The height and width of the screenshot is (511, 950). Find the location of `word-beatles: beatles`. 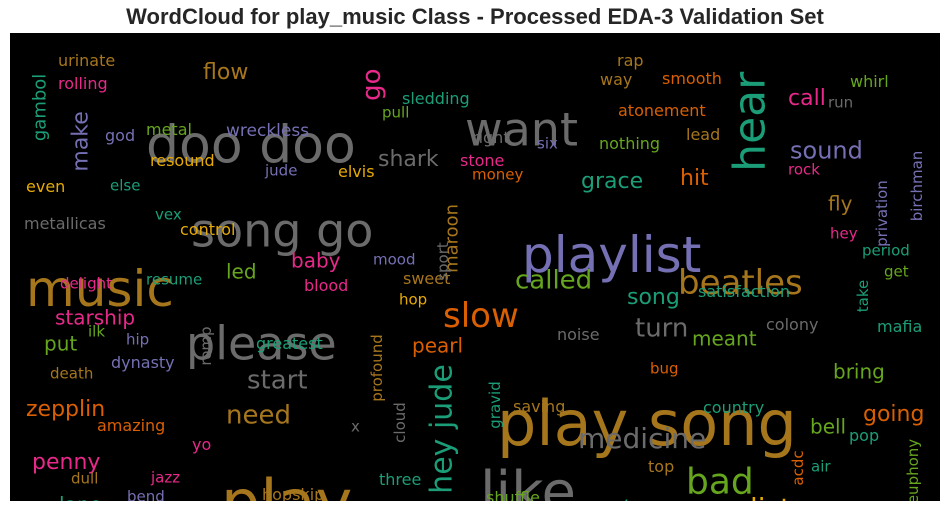

word-beatles: beatles is located at coordinates (740, 283).